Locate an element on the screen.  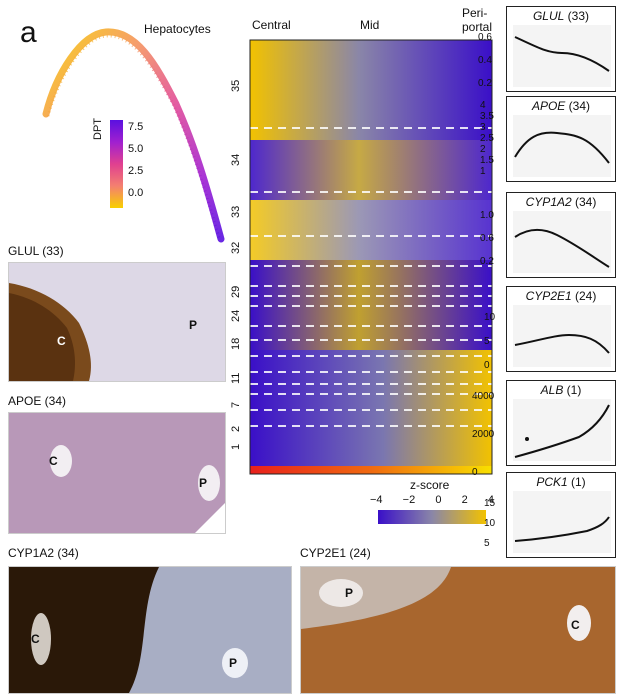
ihc-apoe-label: APOE (34) is located at coordinates (37, 401).